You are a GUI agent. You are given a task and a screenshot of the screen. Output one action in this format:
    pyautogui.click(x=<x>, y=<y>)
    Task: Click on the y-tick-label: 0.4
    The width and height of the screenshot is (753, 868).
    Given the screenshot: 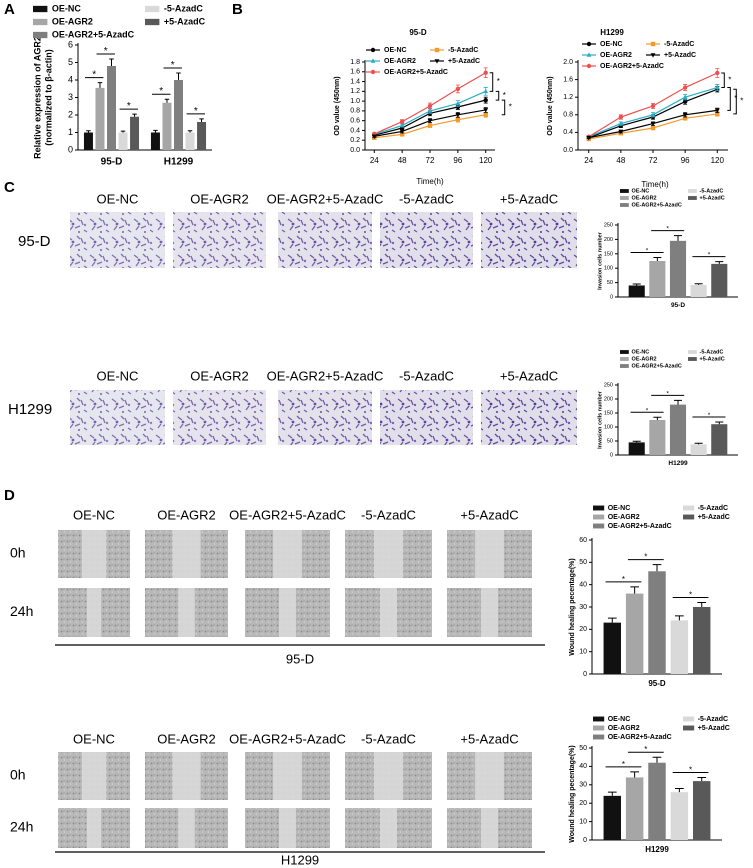 What is the action you would take?
    pyautogui.click(x=568, y=132)
    